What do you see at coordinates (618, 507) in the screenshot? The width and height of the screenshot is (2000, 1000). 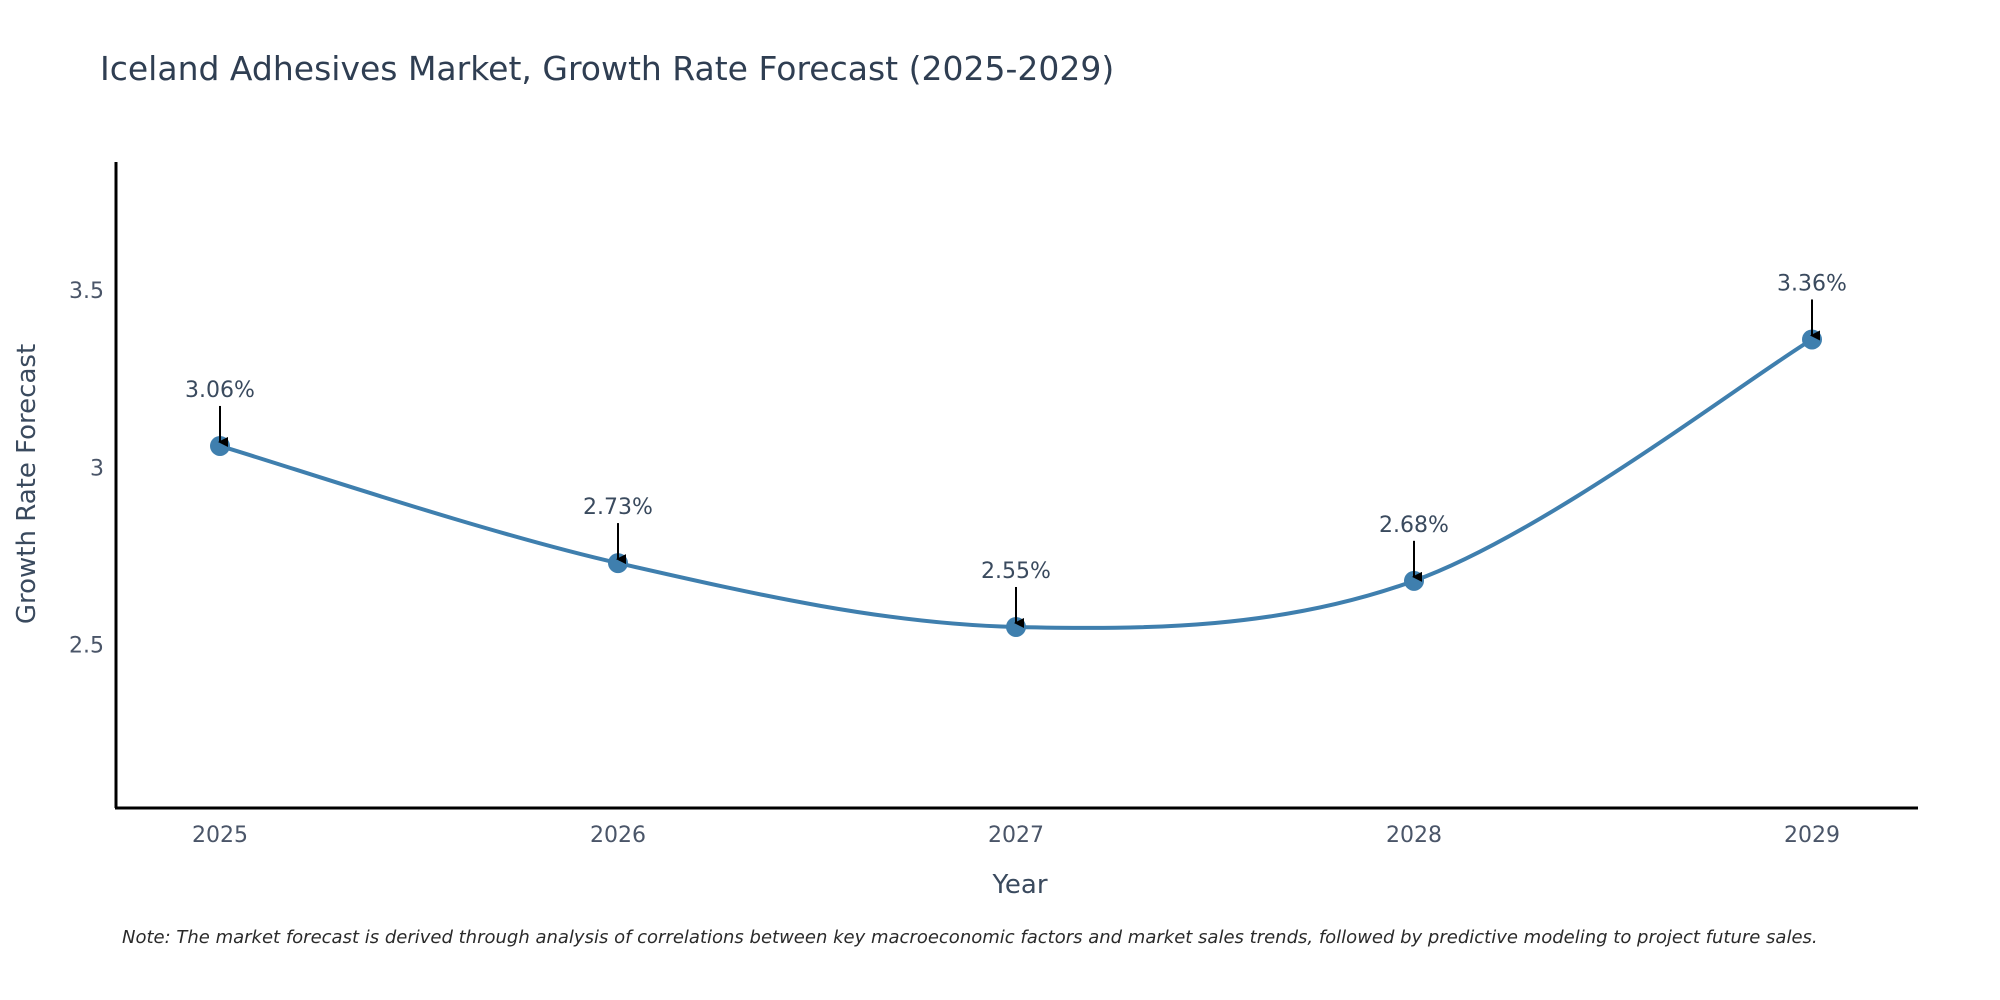 I see `data-label: 2.73%` at bounding box center [618, 507].